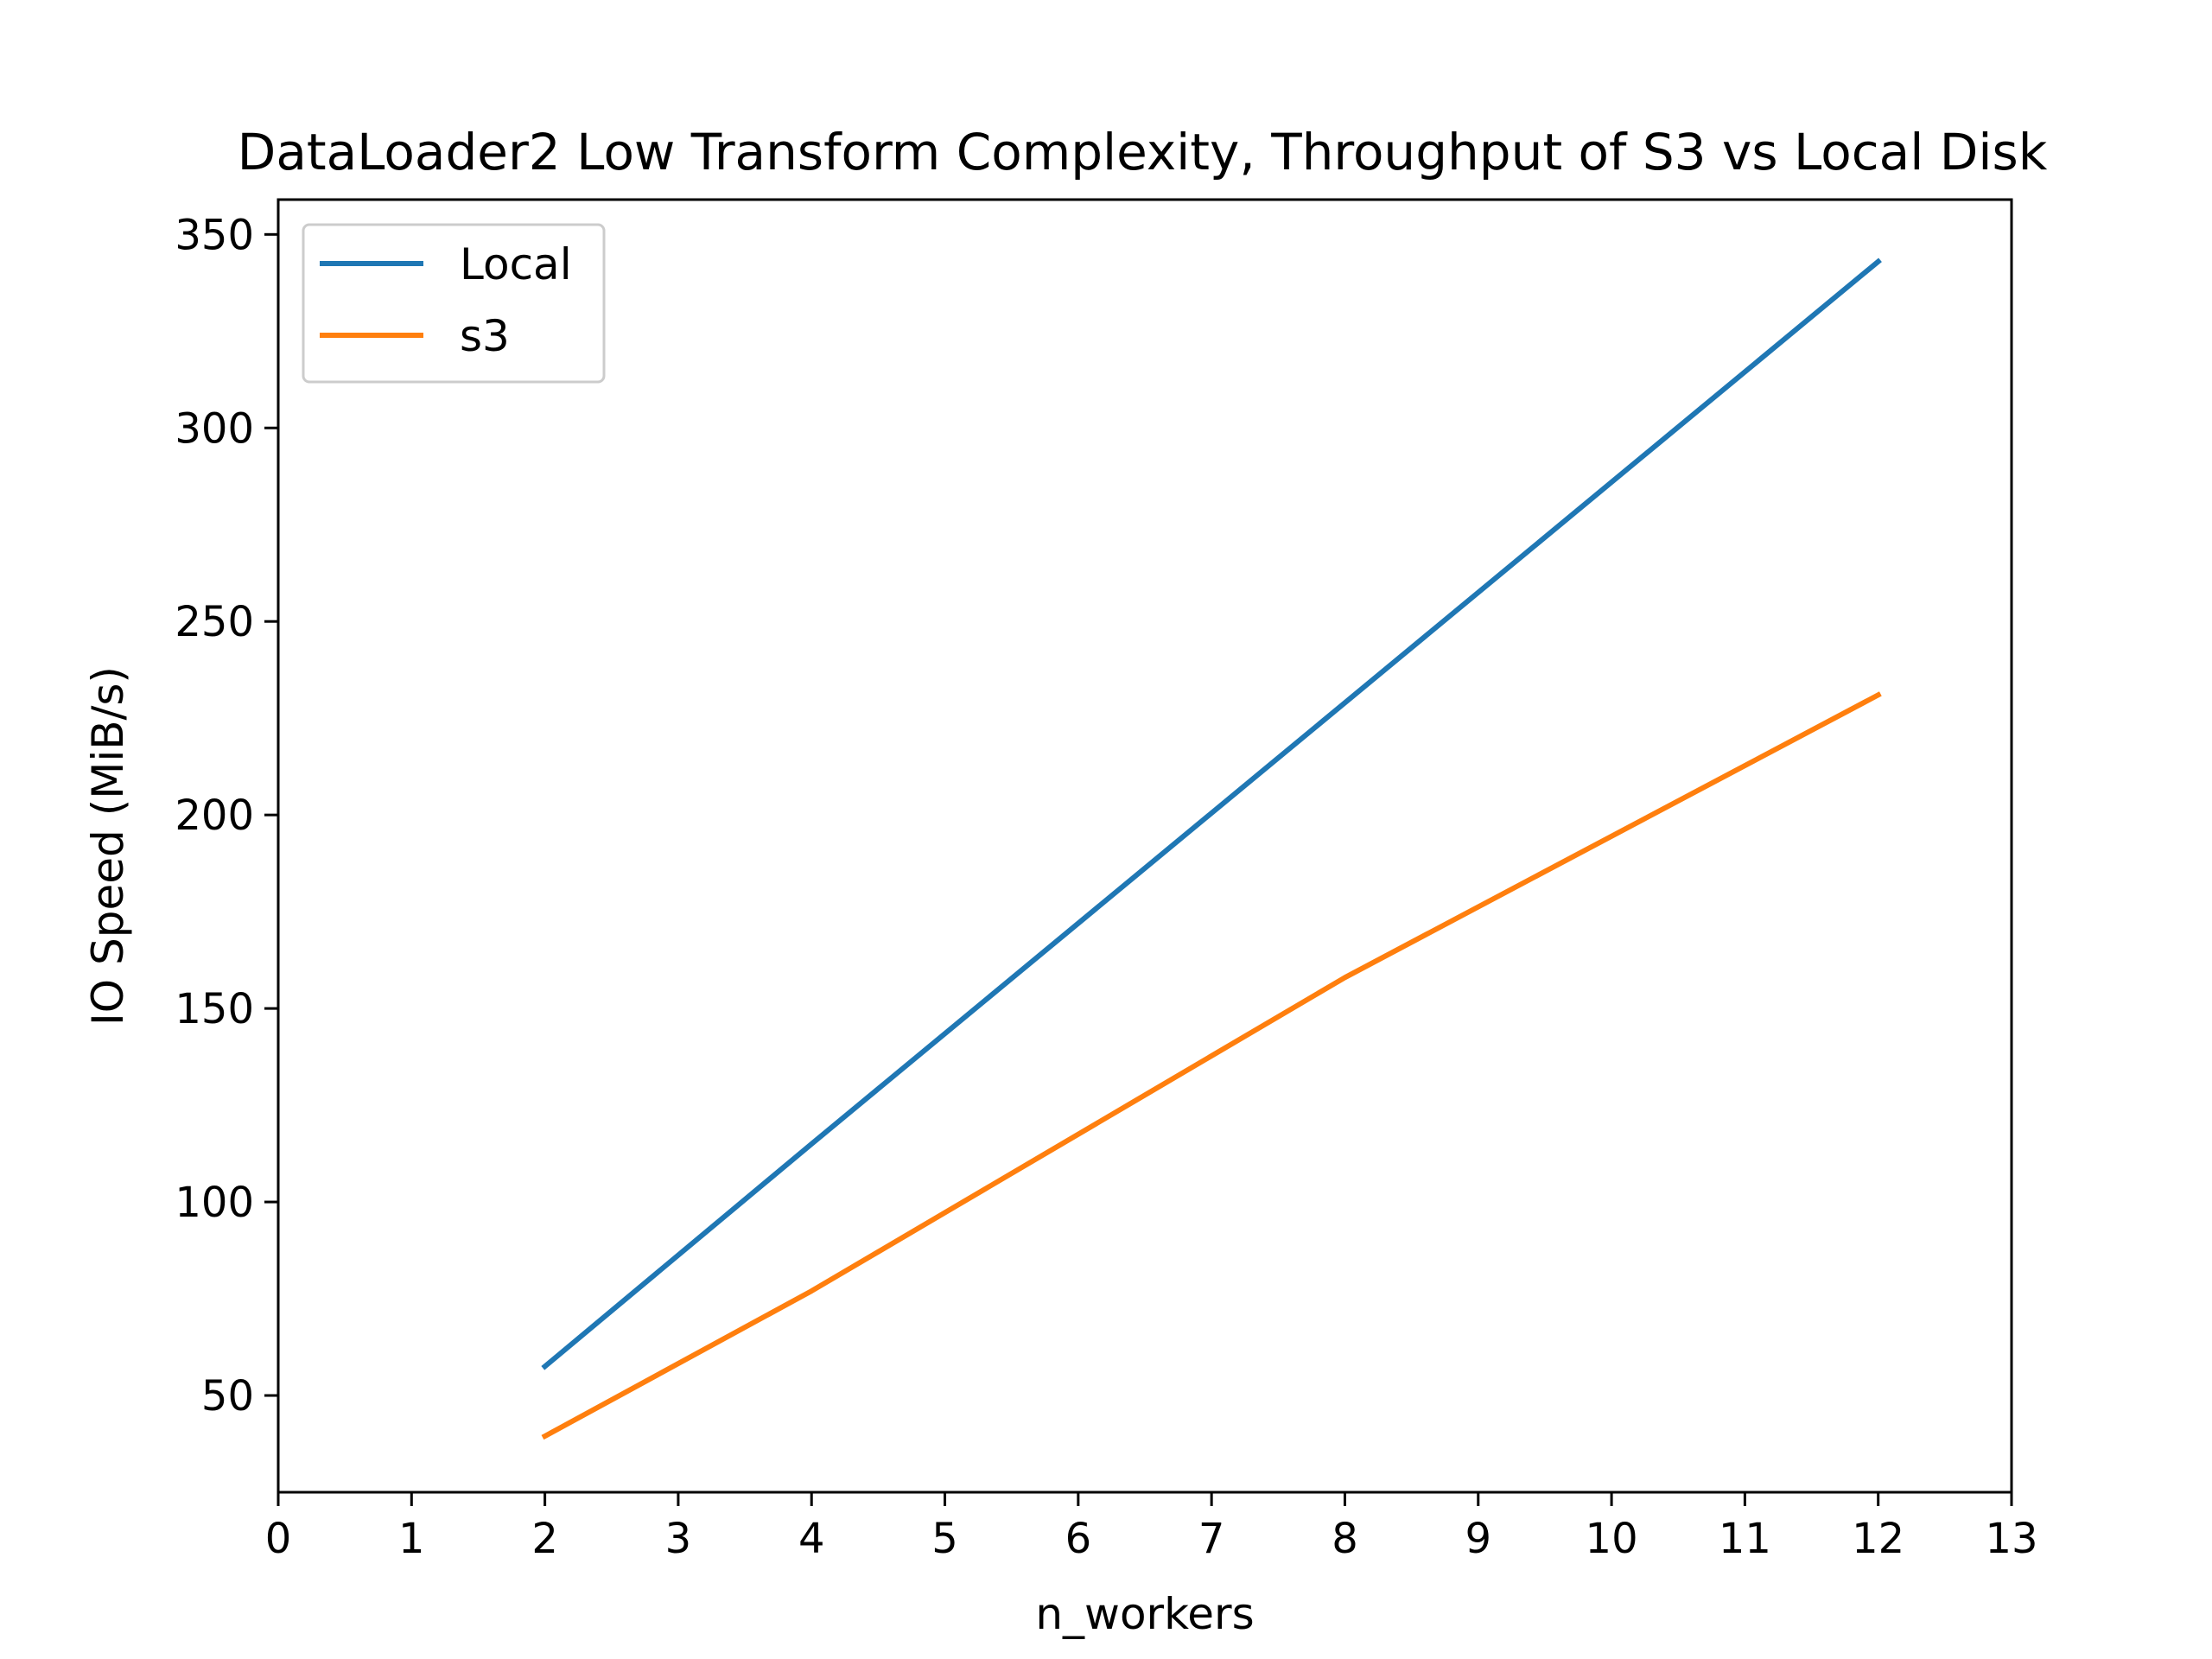 The width and height of the screenshot is (2212, 1659). Describe the element at coordinates (411, 1539) in the screenshot. I see `x-tick-label: 1` at that location.